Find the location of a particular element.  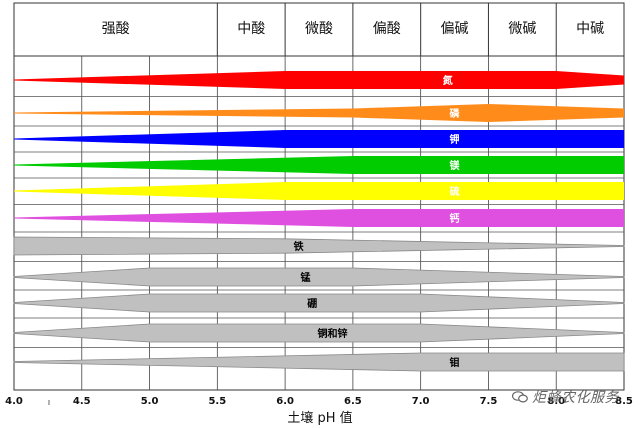

band-label: 铜和锌 is located at coordinates (333, 333).